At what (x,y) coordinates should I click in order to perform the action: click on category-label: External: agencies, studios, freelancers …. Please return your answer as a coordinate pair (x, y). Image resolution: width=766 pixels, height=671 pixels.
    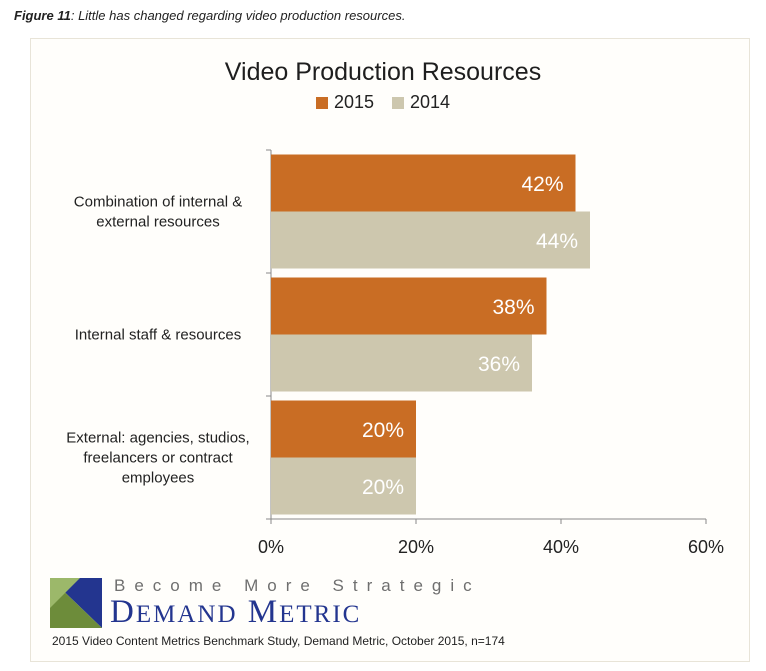
    Looking at the image, I should click on (157, 458).